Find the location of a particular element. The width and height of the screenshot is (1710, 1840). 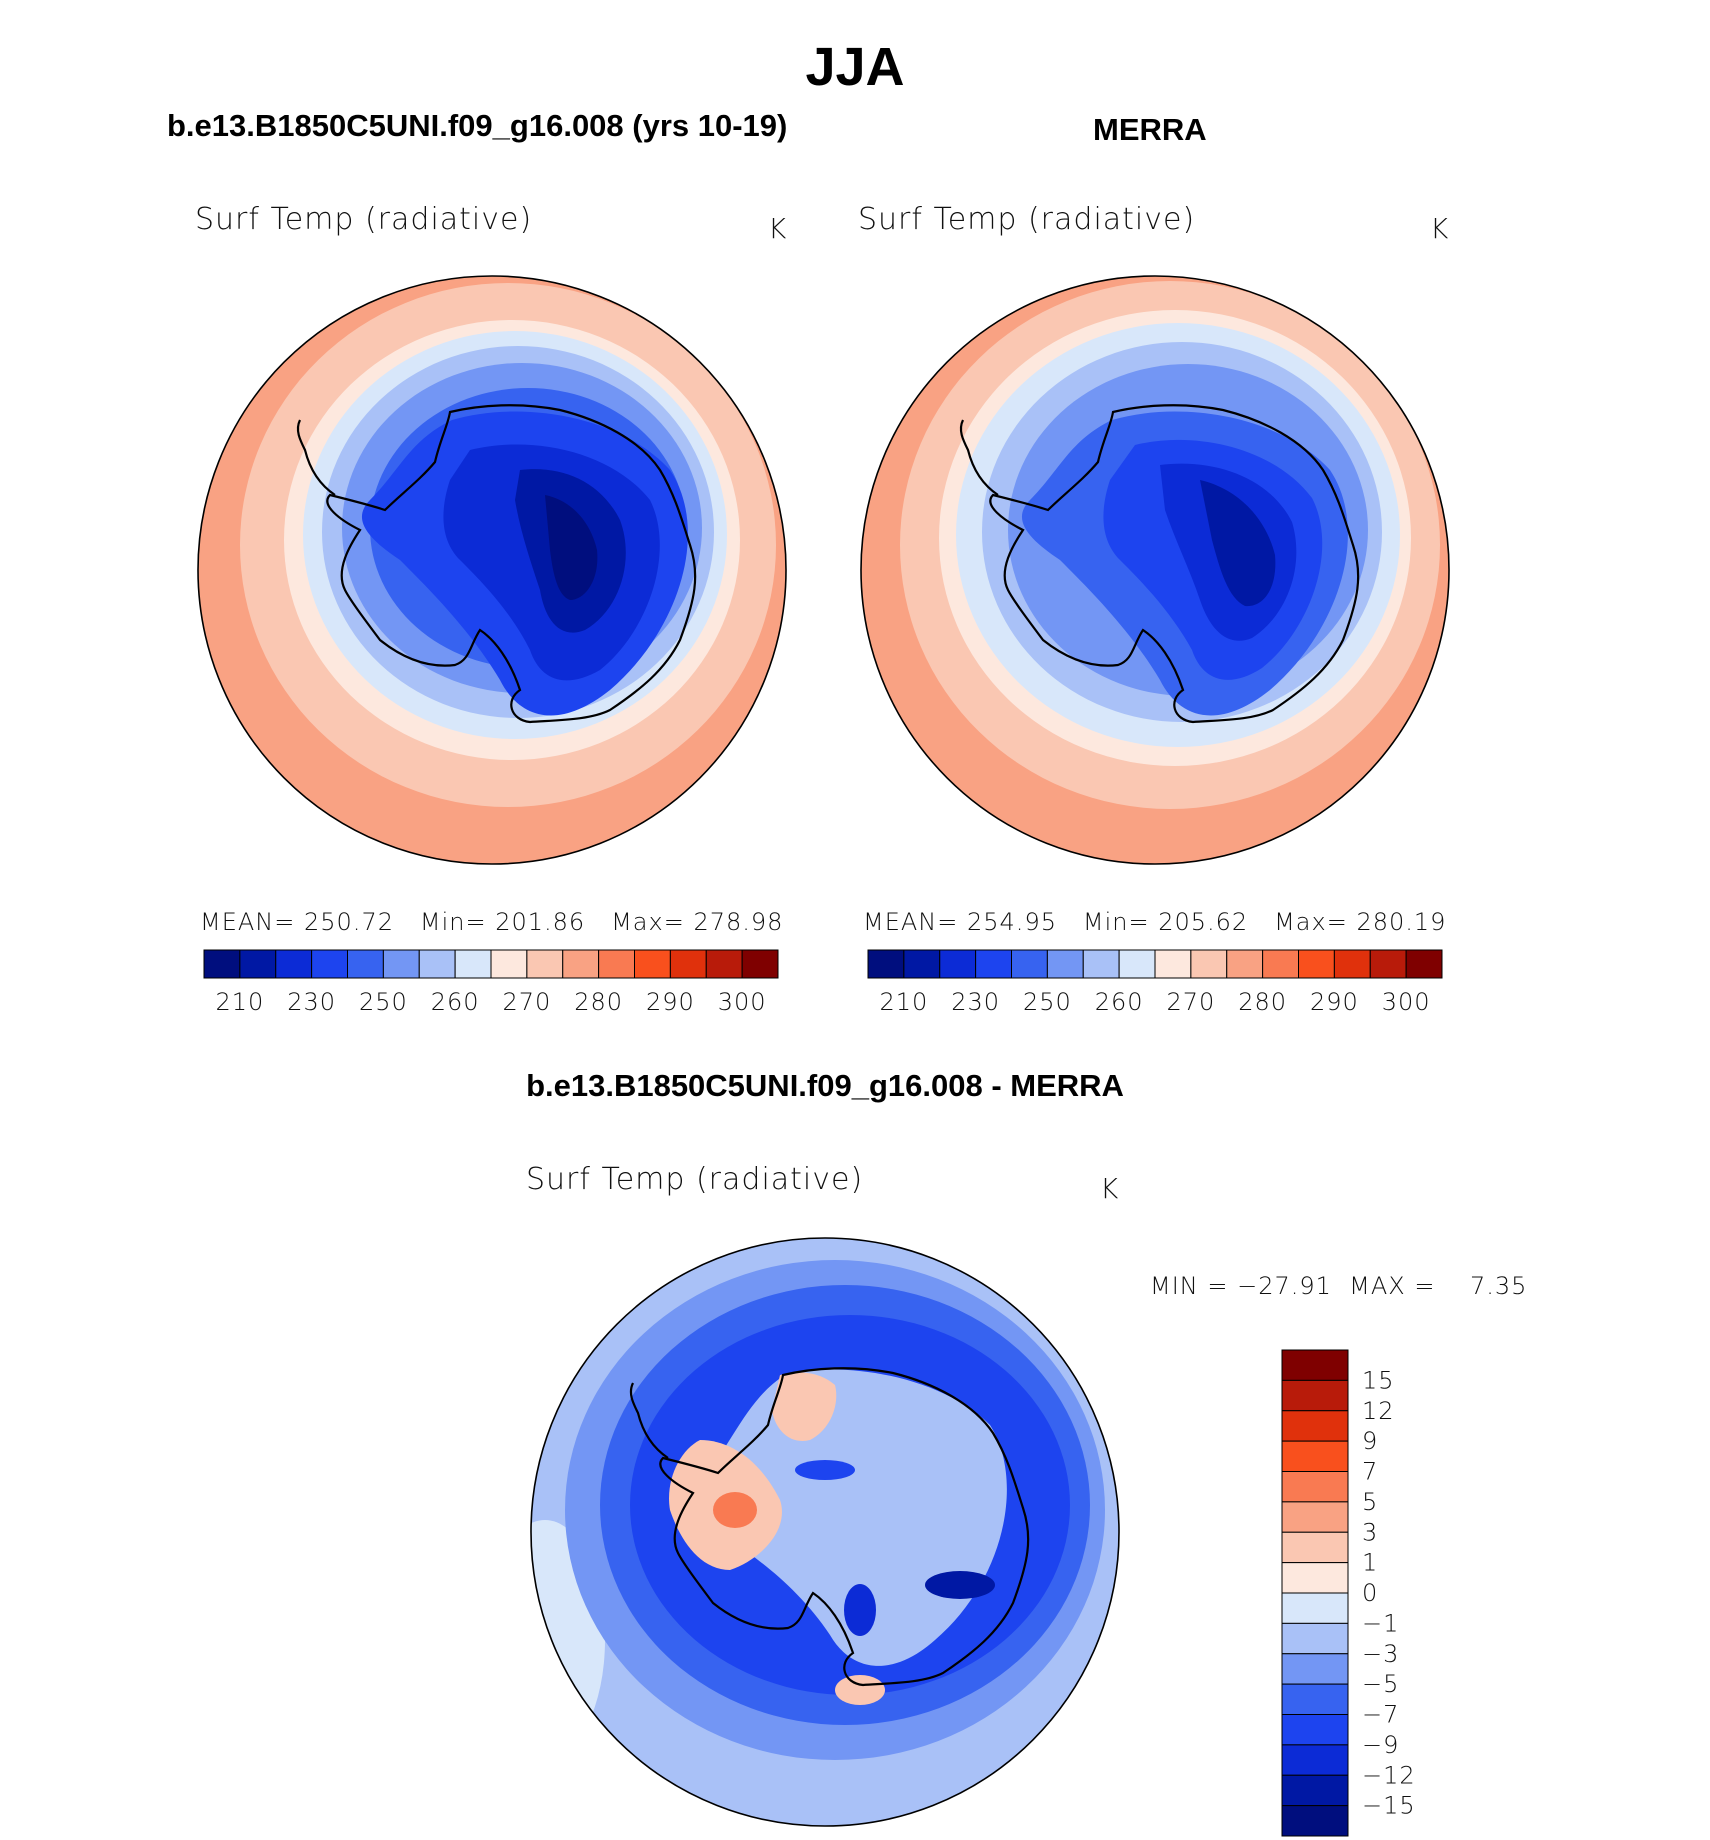

model-panel-heading: b.e13.B1850C5UNI.f09_g16.008 (yrs 10-19) is located at coordinates (477, 125).